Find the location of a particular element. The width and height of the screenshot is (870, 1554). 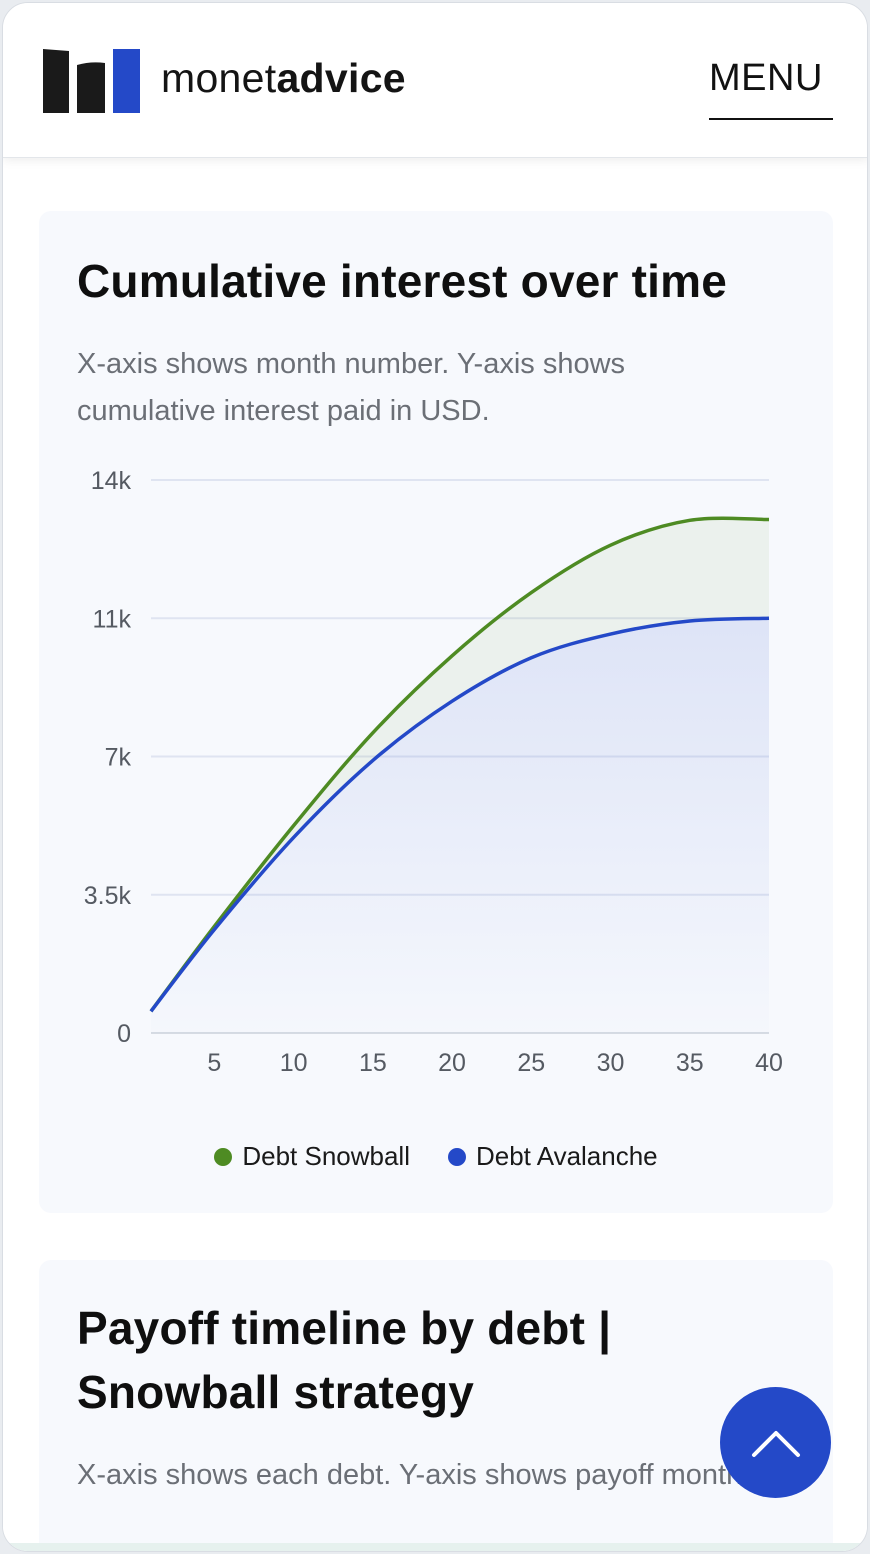

x-tick-label: 25 is located at coordinates (531, 1063).